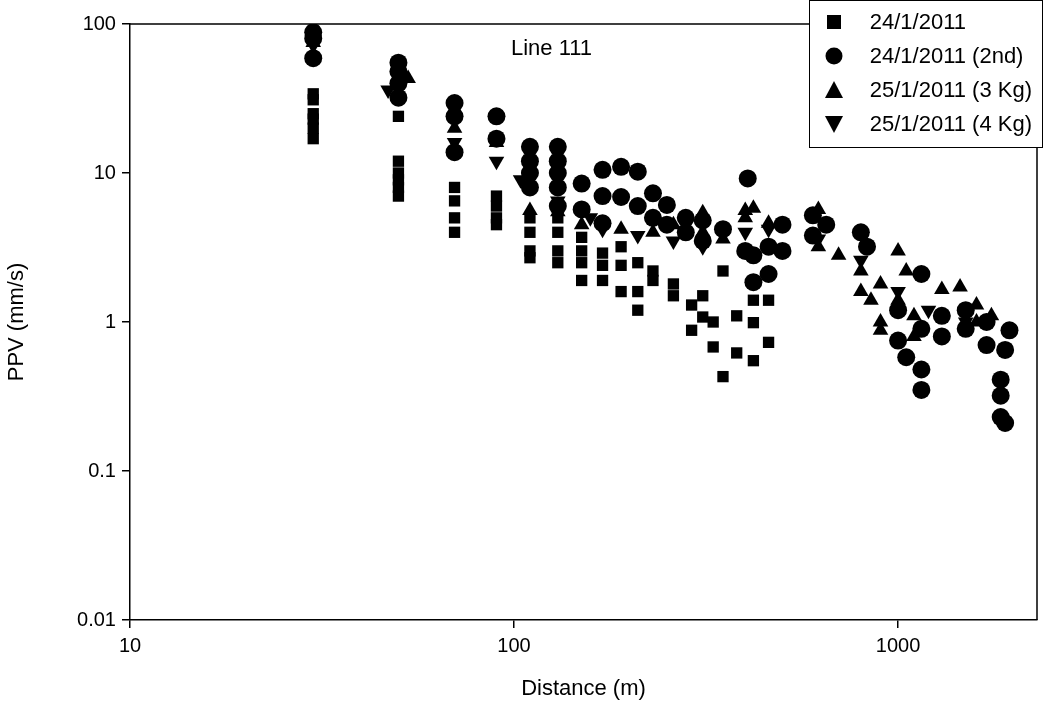  What do you see at coordinates (99, 22) in the screenshot?
I see `y-tick-label: 100` at bounding box center [99, 22].